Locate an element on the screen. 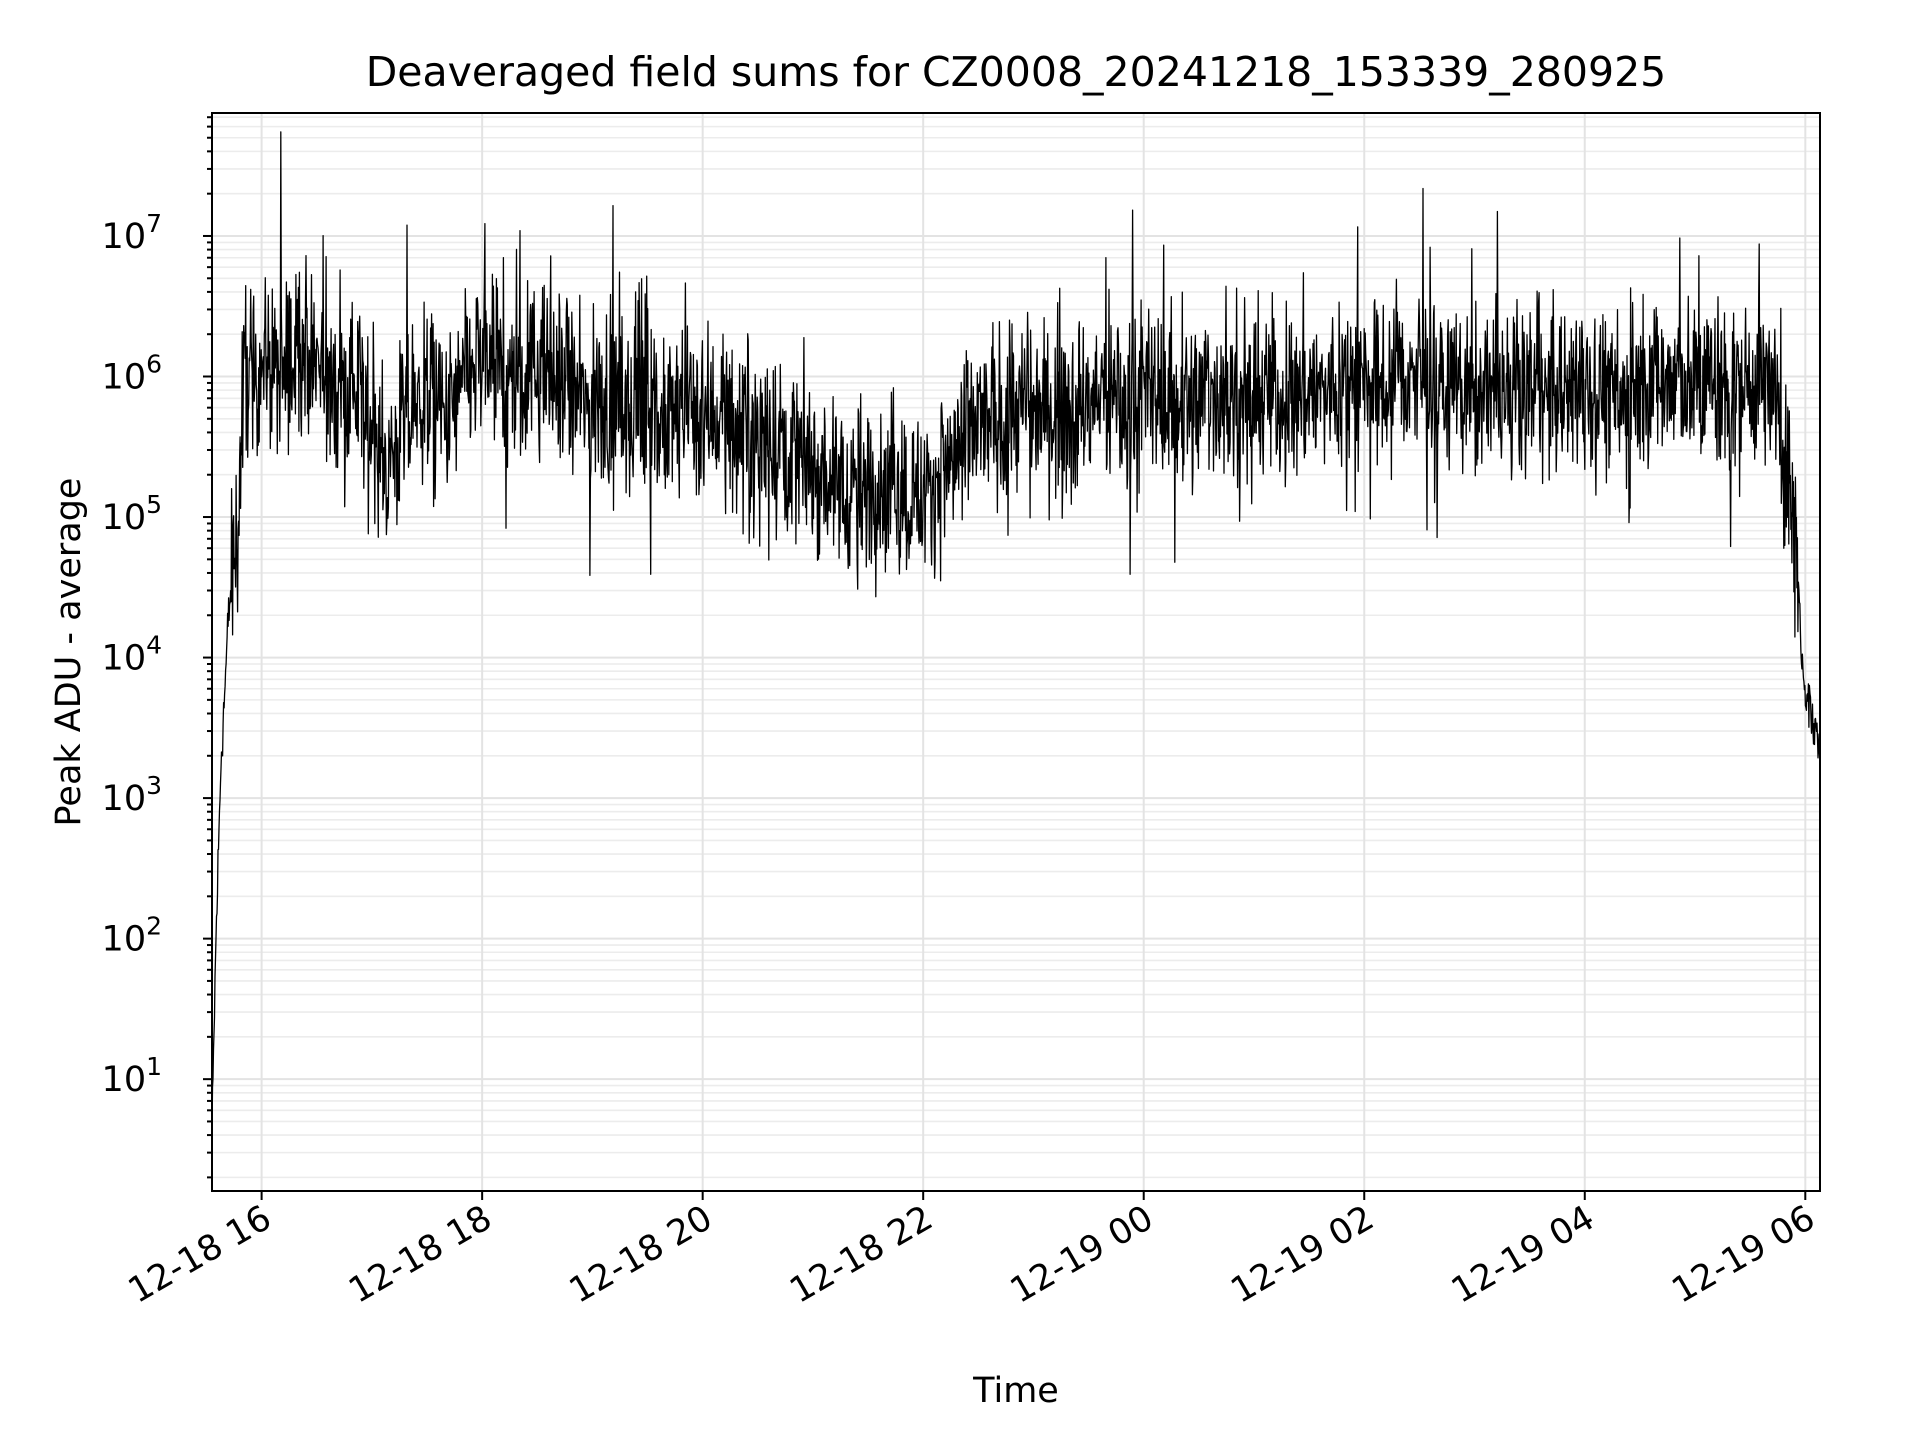 Image resolution: width=1920 pixels, height=1440 pixels. y-axis-label: Peak ADU - average is located at coordinates (69, 652).